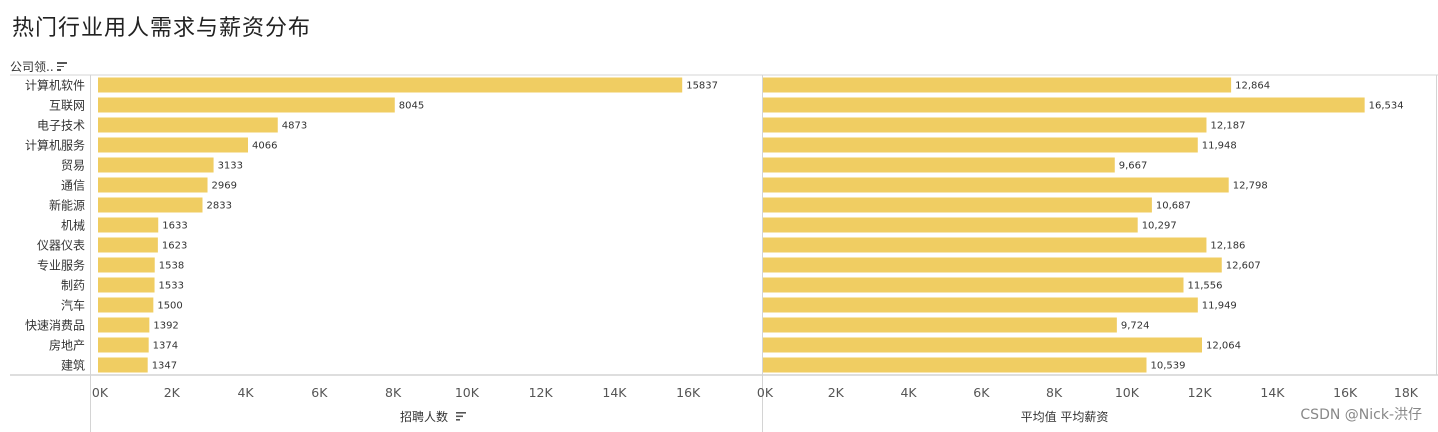 This screenshot has width=1438, height=432. I want to click on value-label: 16,534, so click(1386, 106).